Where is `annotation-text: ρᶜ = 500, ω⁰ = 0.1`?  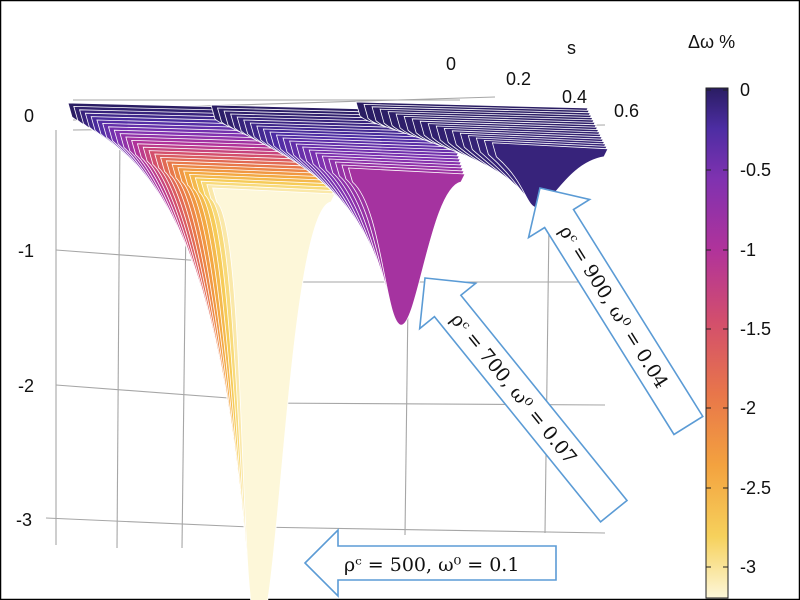 annotation-text: ρᶜ = 500, ω⁰ = 0.1 is located at coordinates (431, 565).